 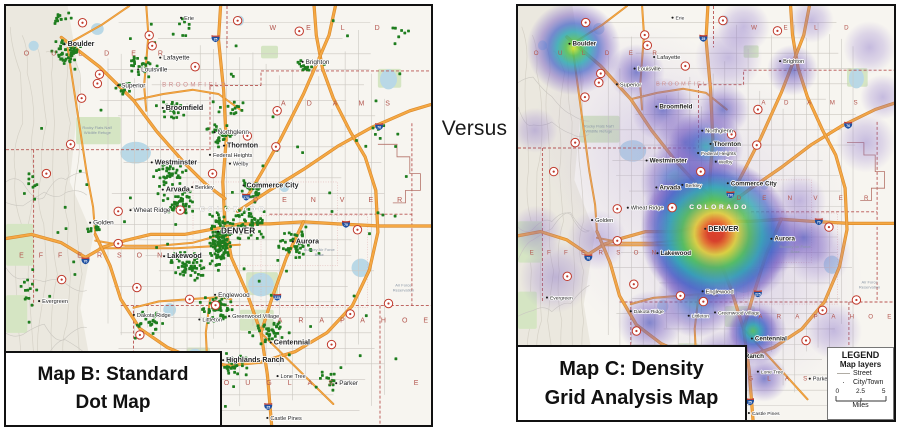 I want to click on city-label: Welby, so click(x=241, y=165).